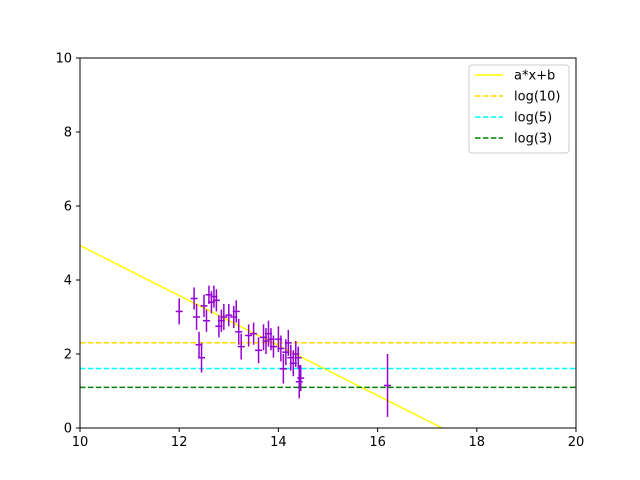 The width and height of the screenshot is (640, 480). I want to click on legend-label: log(10), so click(537, 97).